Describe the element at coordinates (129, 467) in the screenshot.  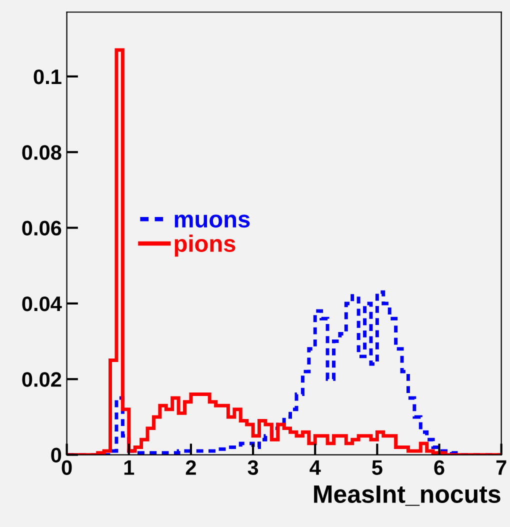
I see `x-tick-label: 1` at that location.